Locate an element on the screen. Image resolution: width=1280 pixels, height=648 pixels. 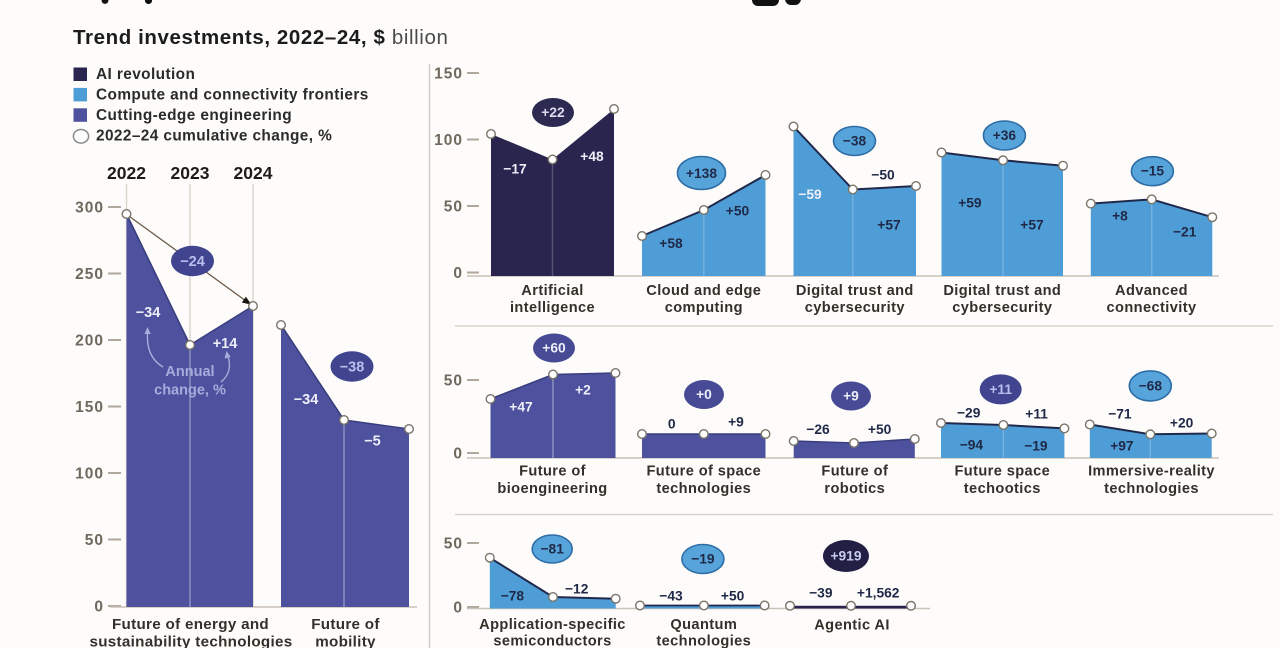
svg-text: −43 is located at coordinates (671, 595).